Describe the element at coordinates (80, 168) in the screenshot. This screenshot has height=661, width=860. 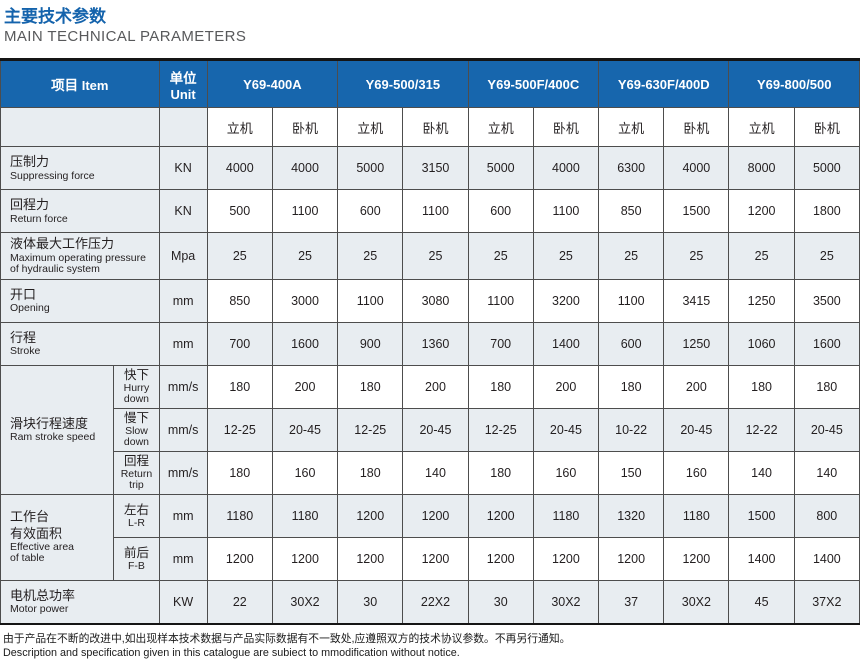
I see `row-label: 压制力 Suppressing force` at that location.